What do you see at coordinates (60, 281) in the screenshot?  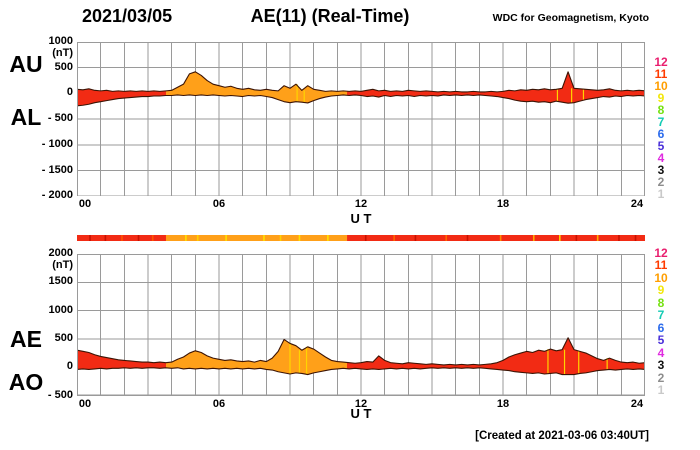 I see `y-tick-label: 1500` at bounding box center [60, 281].